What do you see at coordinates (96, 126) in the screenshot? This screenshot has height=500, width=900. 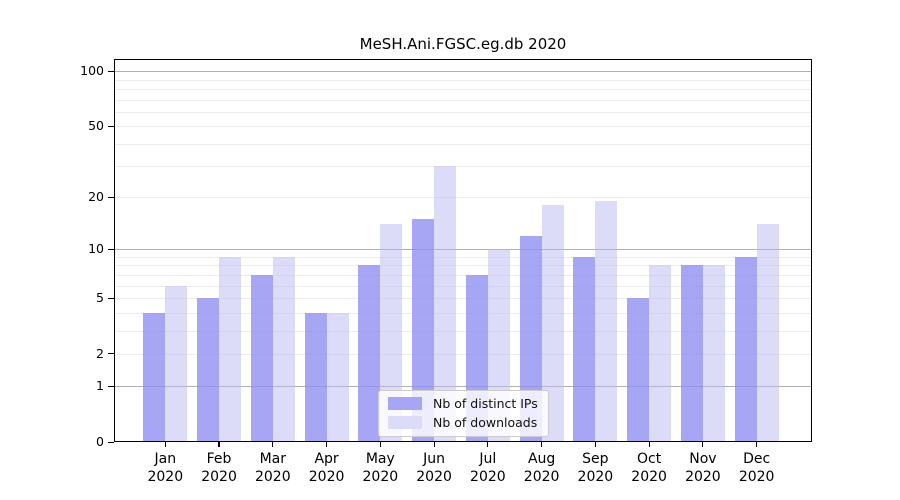 I see `y-tick-label-50: 50` at bounding box center [96, 126].